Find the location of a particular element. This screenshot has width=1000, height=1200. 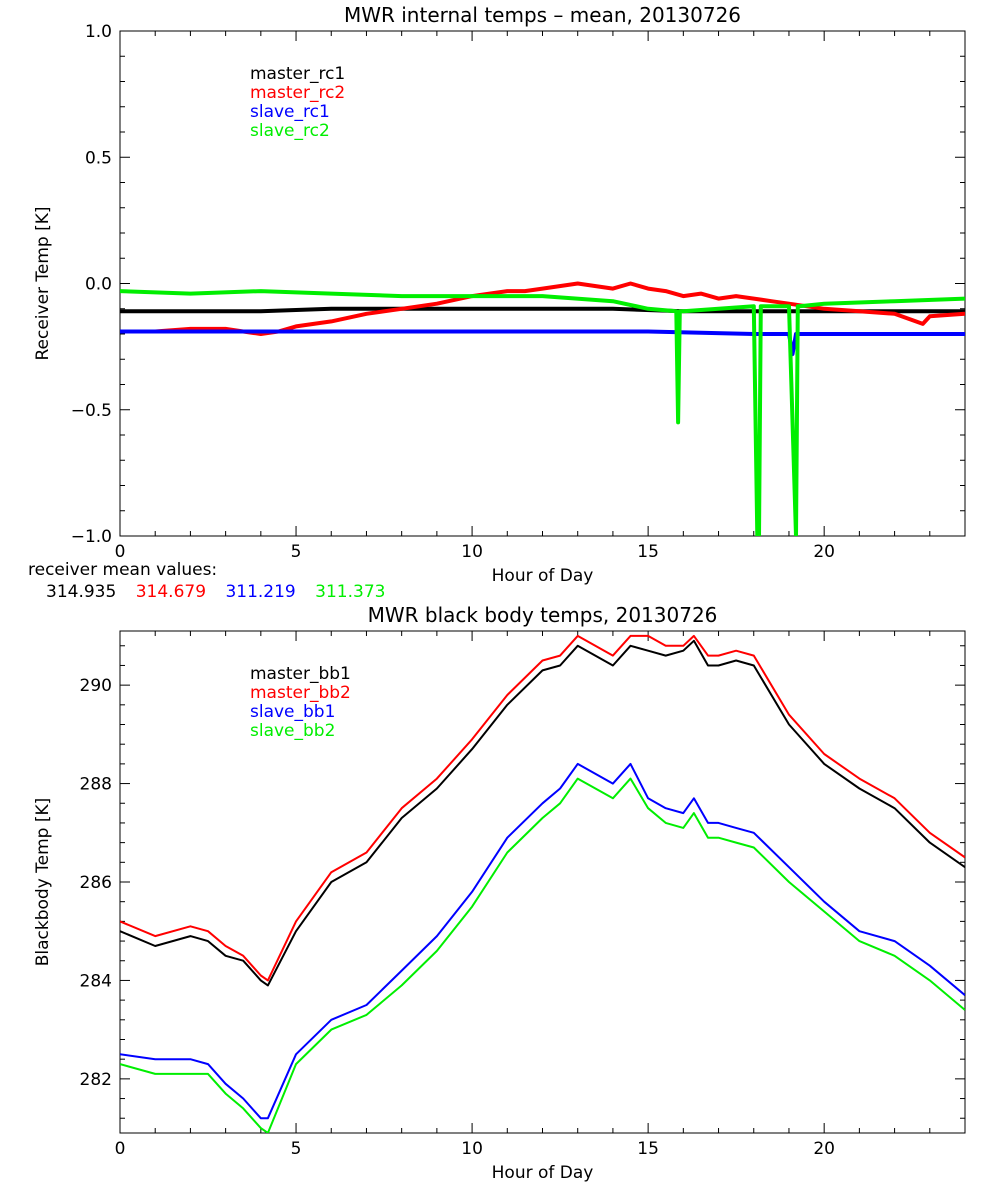

legend-master-bb2: master_bb2 is located at coordinates (300, 693).